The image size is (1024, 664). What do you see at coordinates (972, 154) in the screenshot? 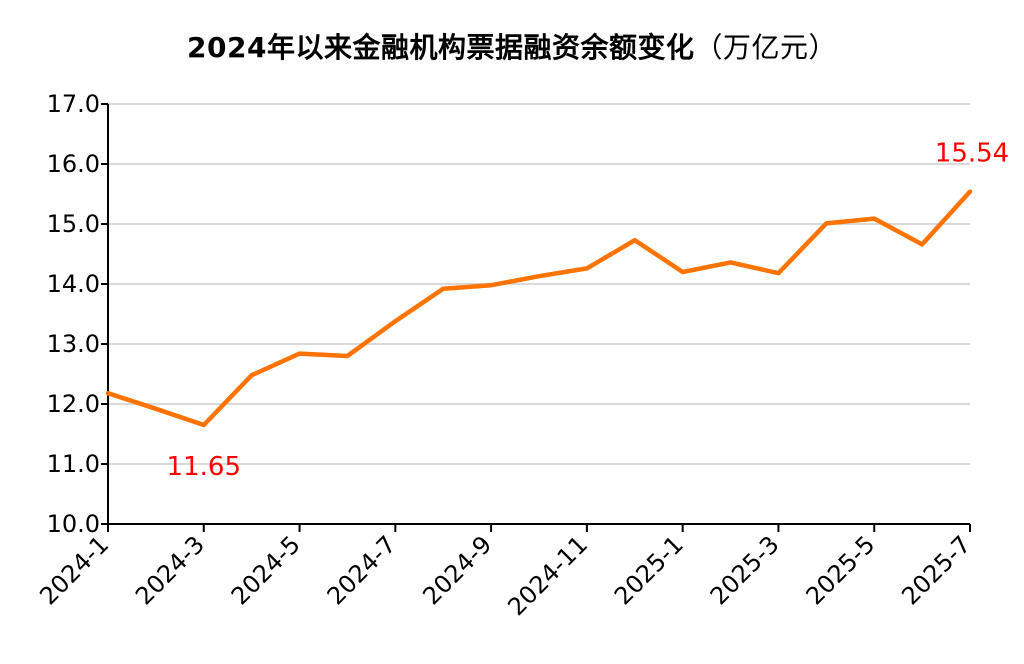
I see `data-label: 15.54` at bounding box center [972, 154].